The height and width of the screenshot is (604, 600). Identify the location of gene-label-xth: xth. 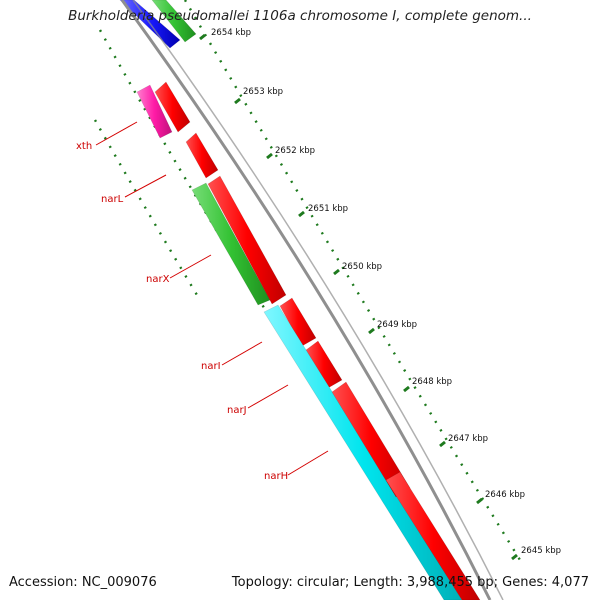
(84, 146).